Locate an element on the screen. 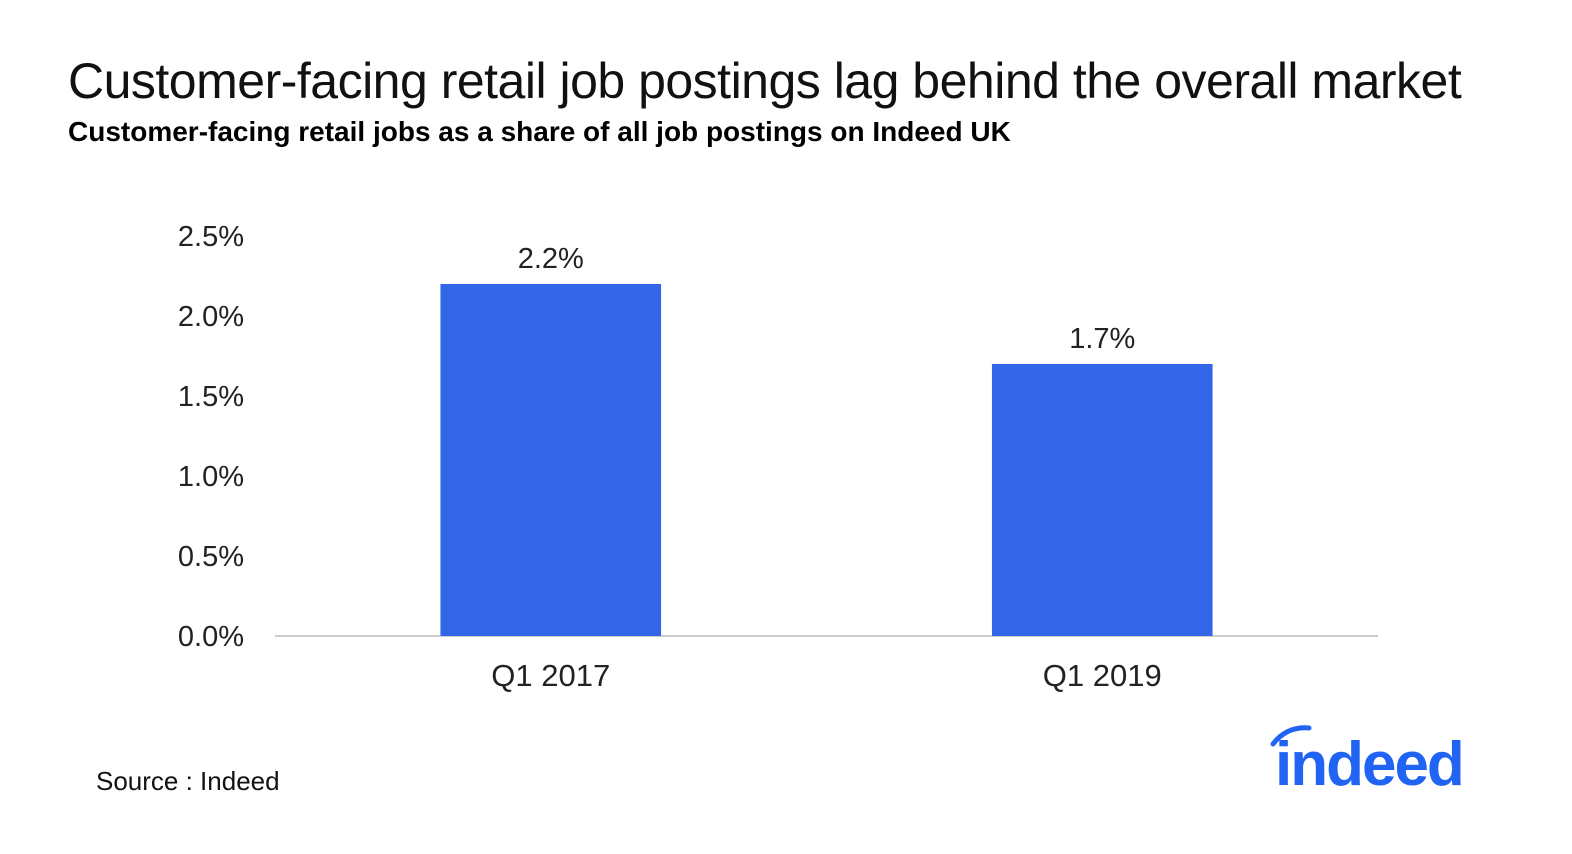  y-tick-label: 1.0% is located at coordinates (211, 477).